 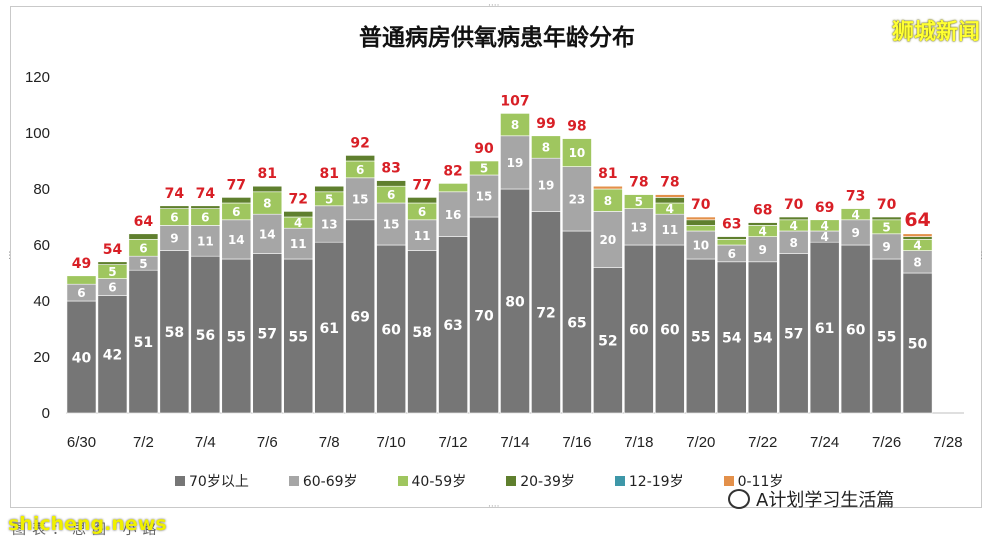 I want to click on wechat-icon, so click(x=739, y=499).